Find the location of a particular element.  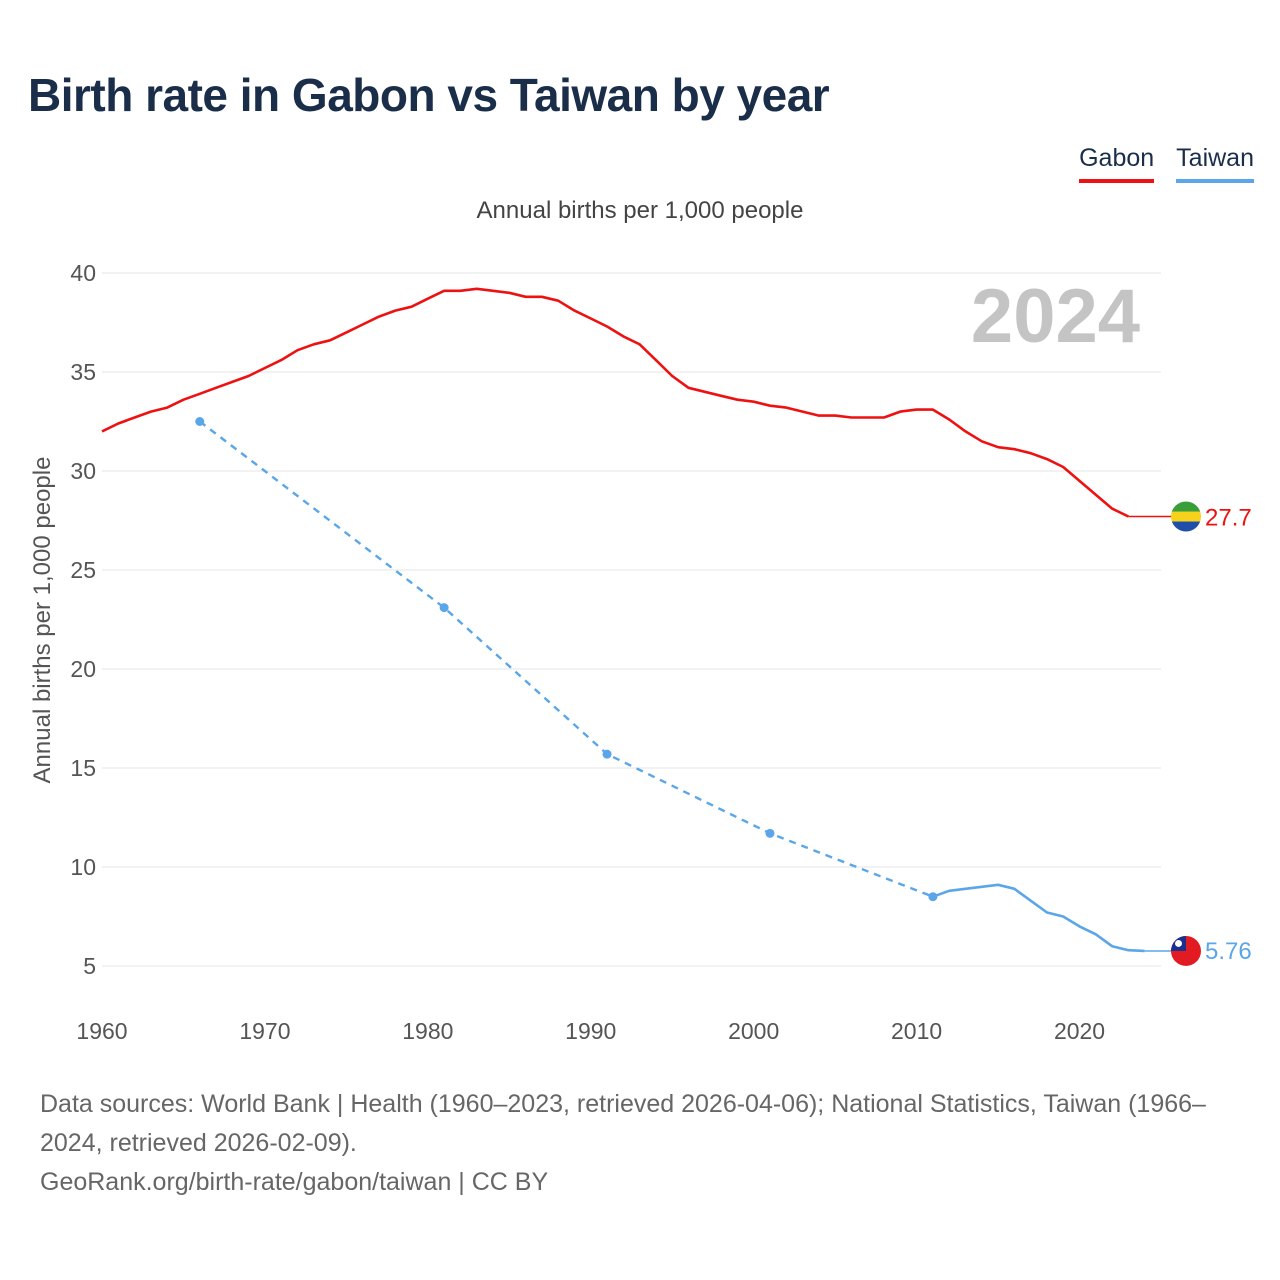

taiwan-flag-icon is located at coordinates (1186, 950).